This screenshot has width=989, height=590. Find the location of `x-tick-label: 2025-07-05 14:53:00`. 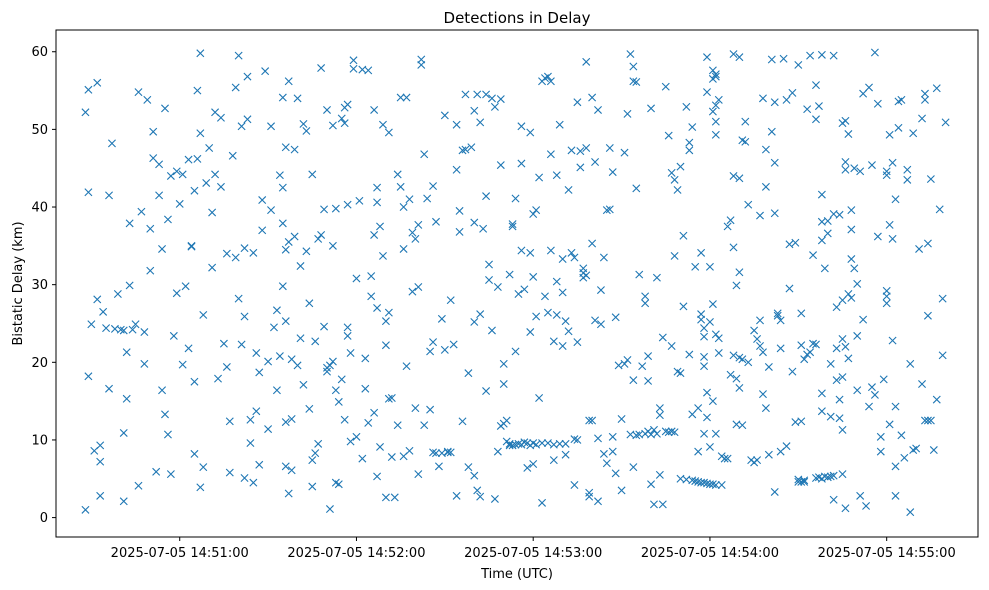

x-tick-label: 2025-07-05 14:53:00 is located at coordinates (533, 553).